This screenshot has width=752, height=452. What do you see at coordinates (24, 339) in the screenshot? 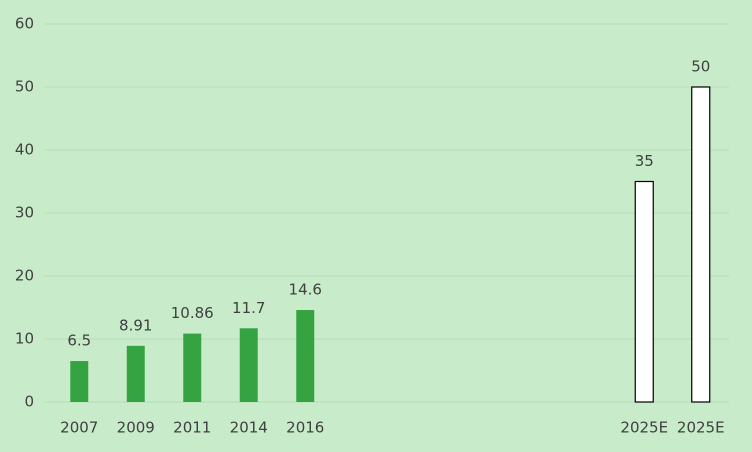
I see `y-tick-label: 10` at bounding box center [24, 339].